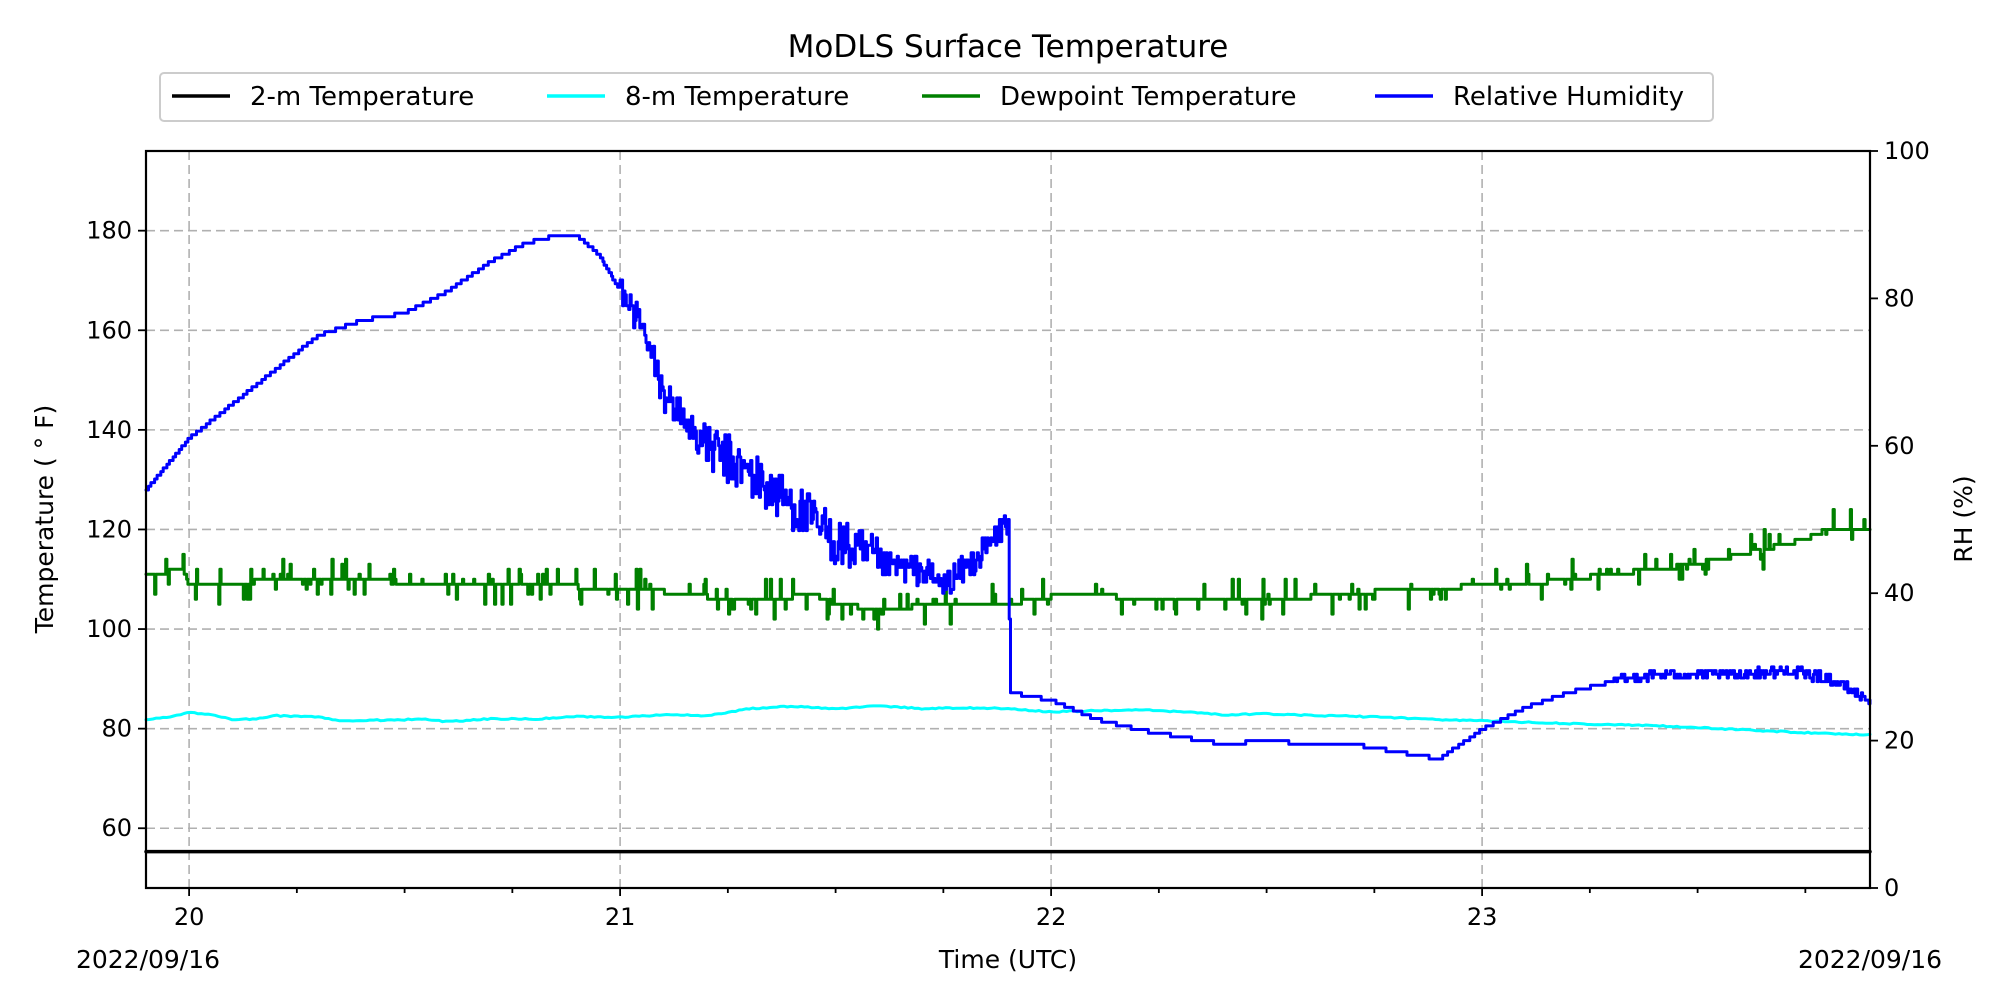 The height and width of the screenshot is (1000, 2000). Describe the element at coordinates (1148, 97) in the screenshot. I see `legend-label-dewpoint-temperature: Dewpoint Temperature` at that location.